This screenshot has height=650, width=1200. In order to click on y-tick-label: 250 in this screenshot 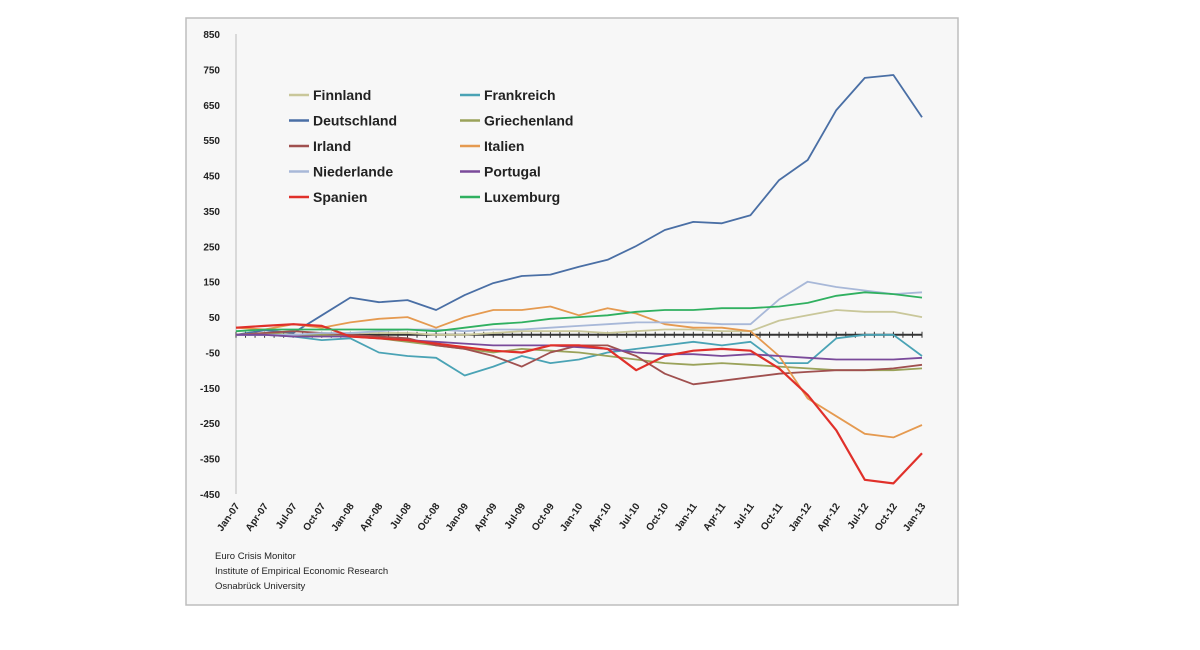, I will do `click(211, 247)`.